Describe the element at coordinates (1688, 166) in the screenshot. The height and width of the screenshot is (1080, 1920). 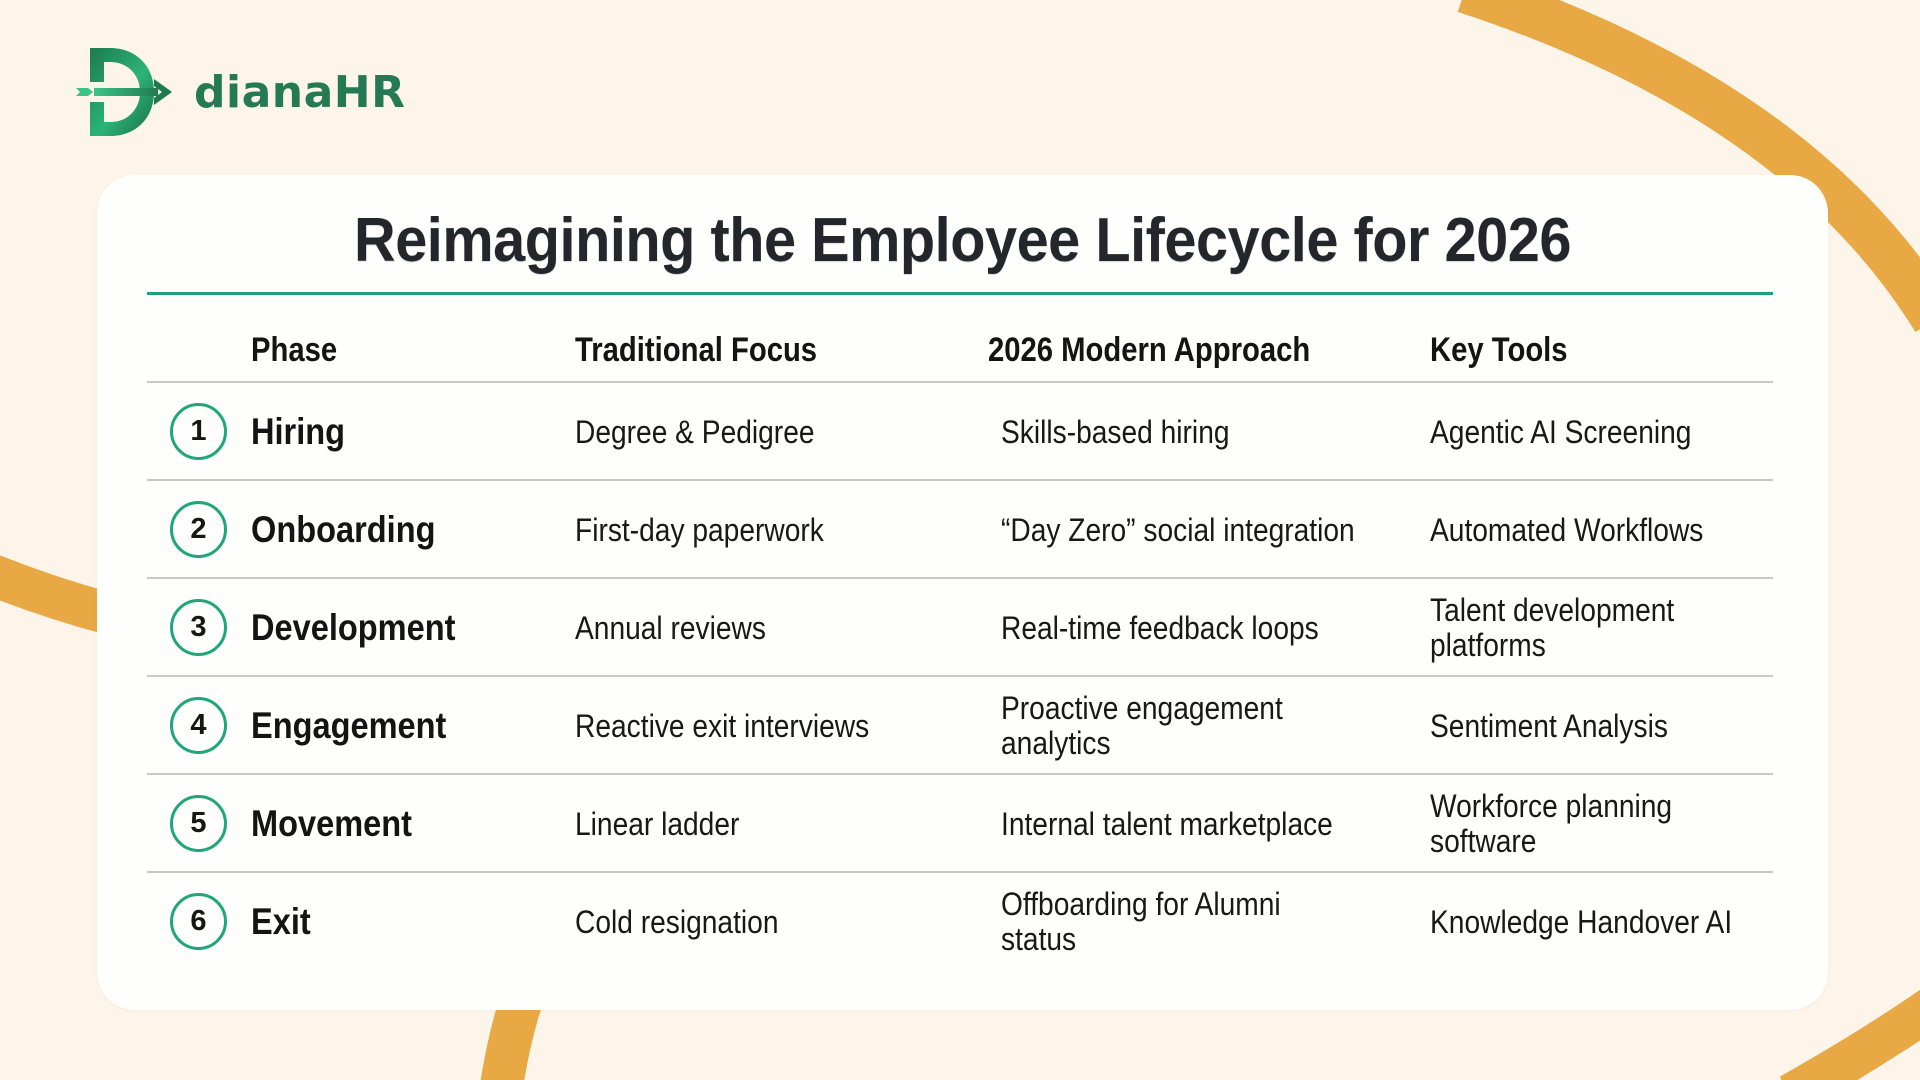
I see `top-right-arc-icon` at that location.